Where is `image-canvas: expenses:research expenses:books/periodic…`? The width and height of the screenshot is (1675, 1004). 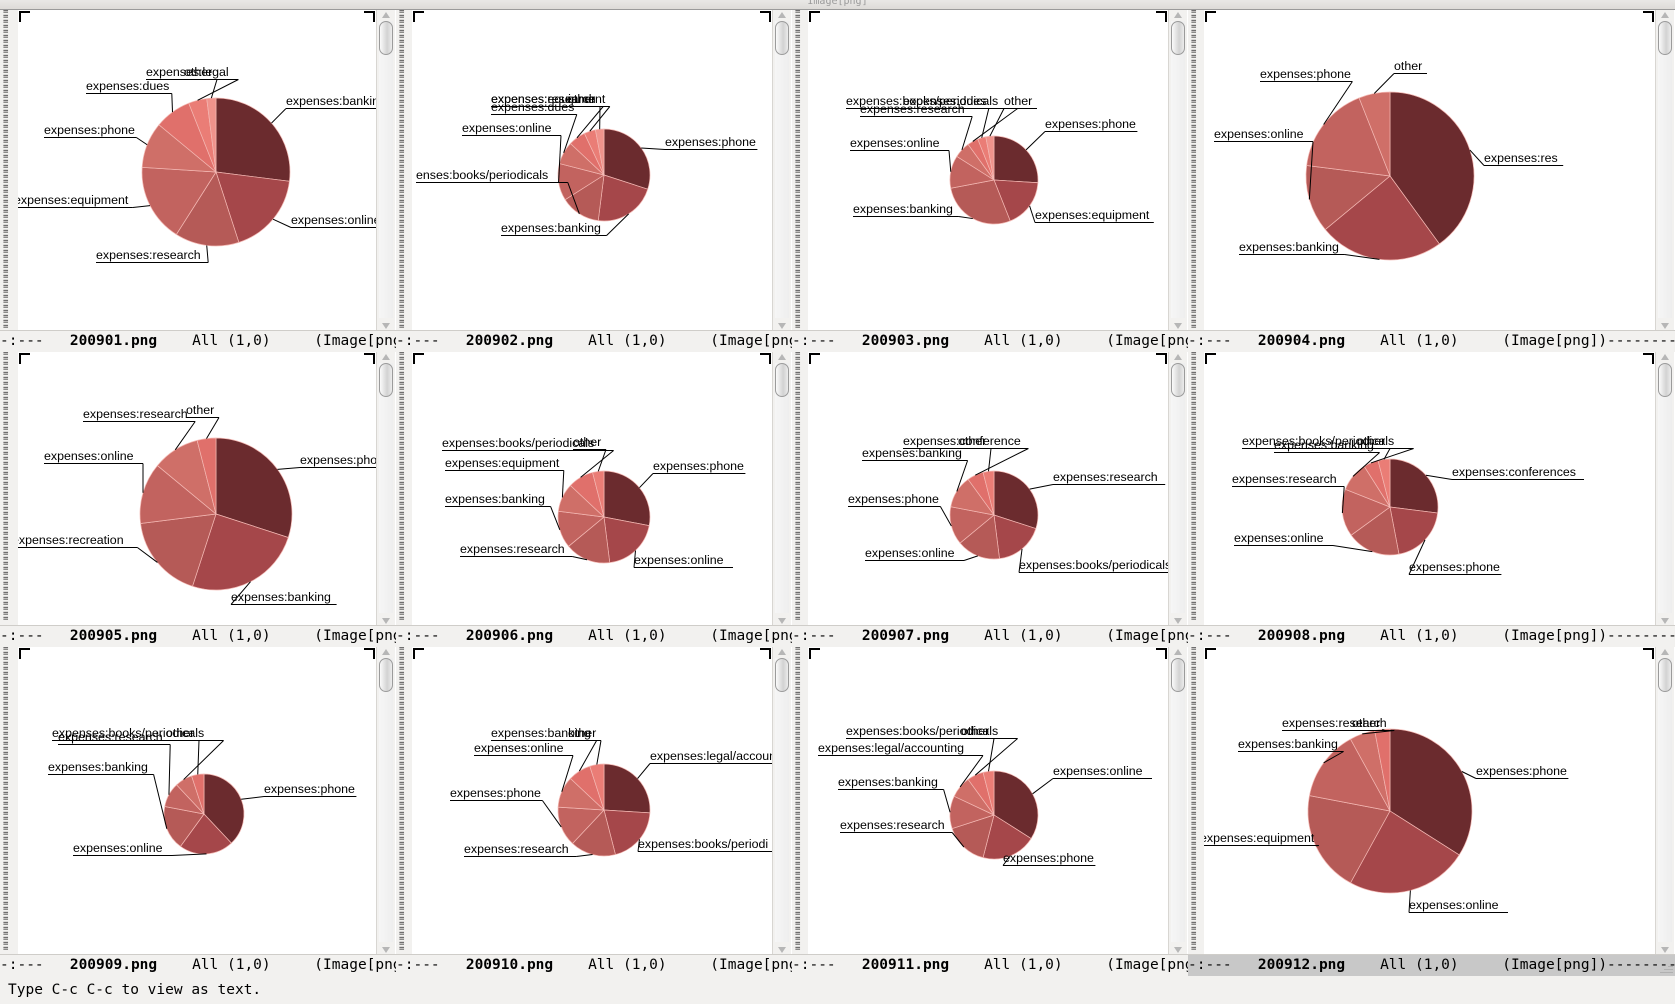
image-canvas: expenses:research expenses:books/periodic… is located at coordinates (998, 489).